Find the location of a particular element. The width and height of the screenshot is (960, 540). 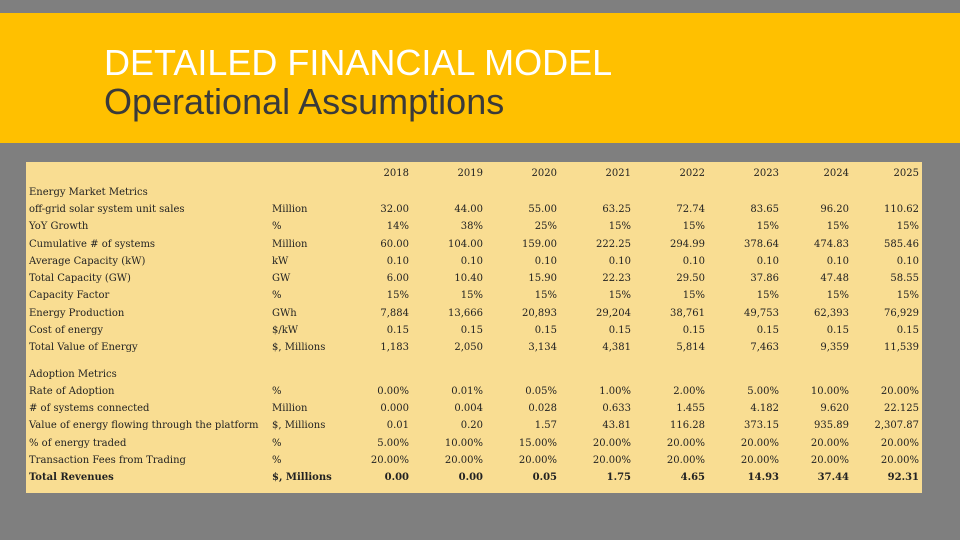

year-header: 2020 is located at coordinates (544, 173).